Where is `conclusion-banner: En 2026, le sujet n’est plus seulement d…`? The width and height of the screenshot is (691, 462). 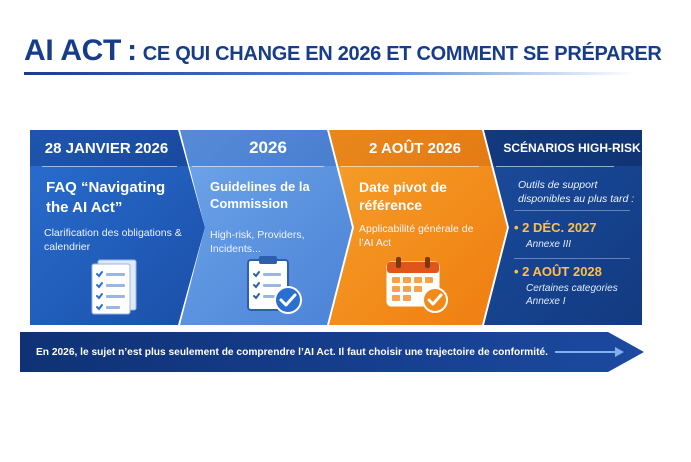
conclusion-banner: En 2026, le sujet n’est plus seulement d… is located at coordinates (332, 352).